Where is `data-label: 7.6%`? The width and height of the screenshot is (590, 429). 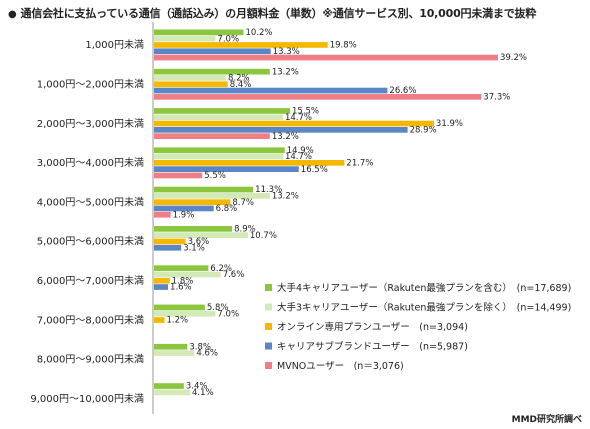 data-label: 7.6% is located at coordinates (234, 275).